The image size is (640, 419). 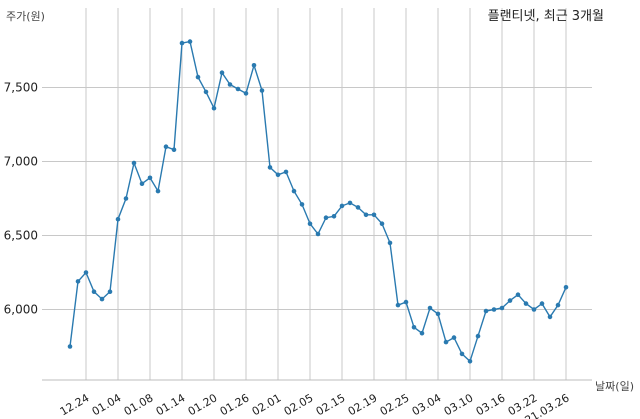 I want to click on x-tick-label: 01.14, so click(x=171, y=404).